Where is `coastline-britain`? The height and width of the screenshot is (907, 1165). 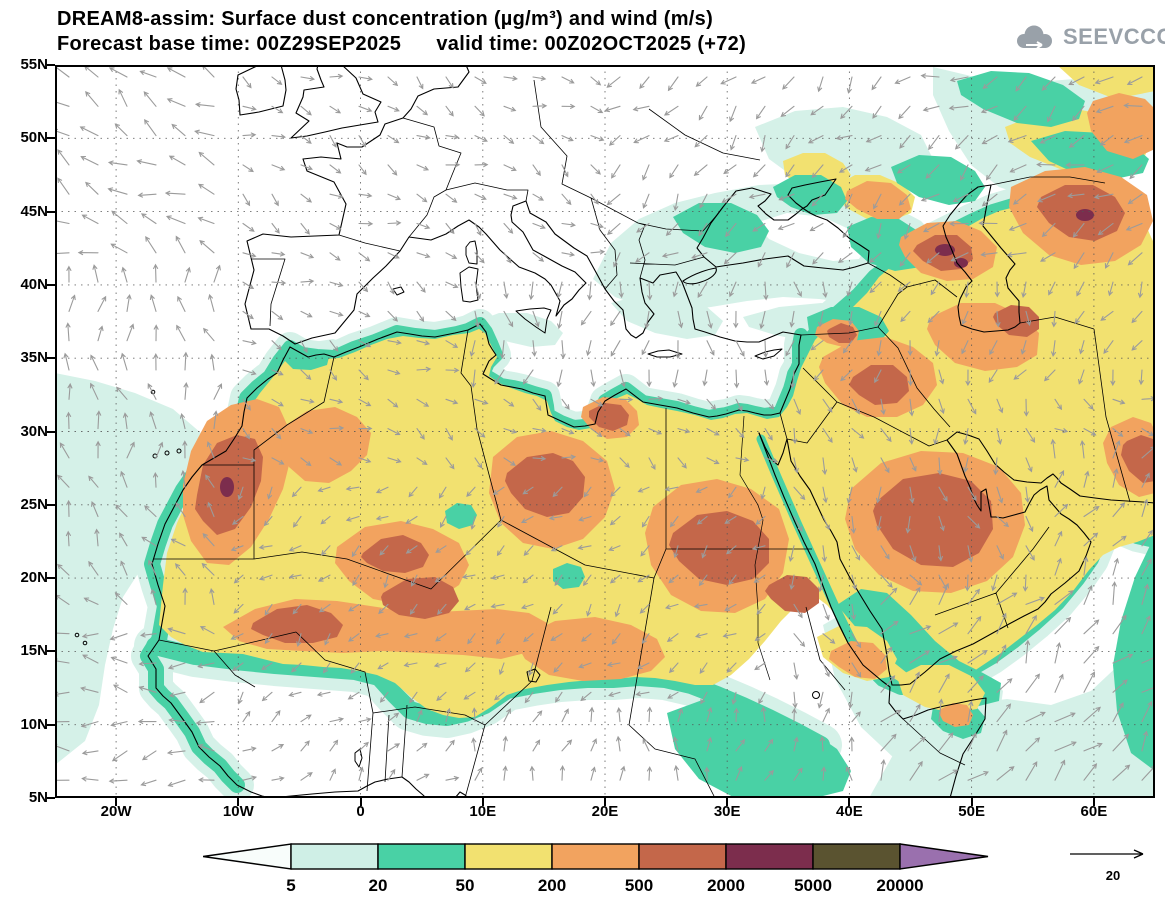
coastline-britain is located at coordinates (336, 101).